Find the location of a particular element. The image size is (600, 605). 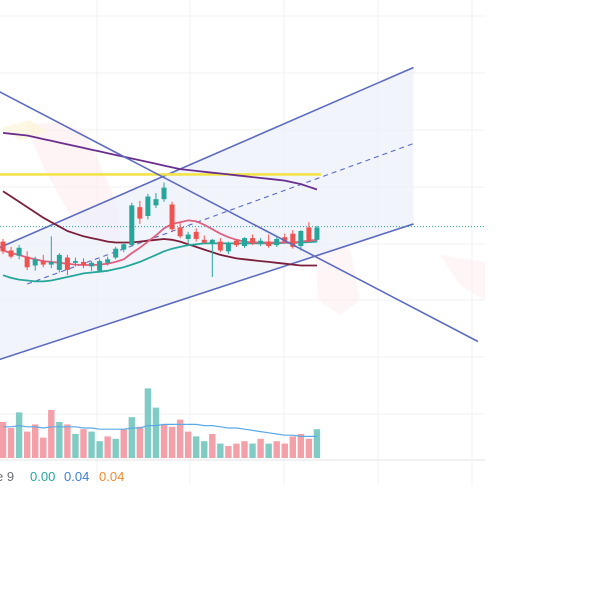

ma-slow-line is located at coordinates (159, 228).